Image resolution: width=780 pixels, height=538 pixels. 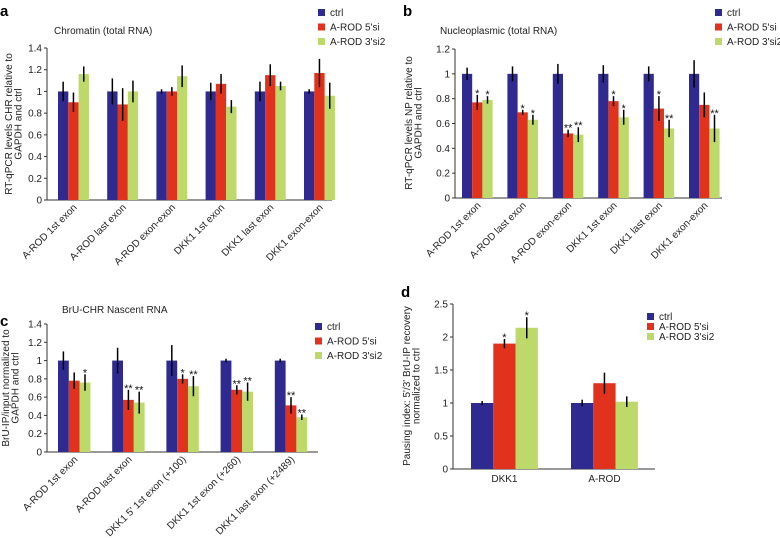 What do you see at coordinates (50, 483) in the screenshot?
I see `x-tick-label: A-ROD 1st exon` at bounding box center [50, 483].